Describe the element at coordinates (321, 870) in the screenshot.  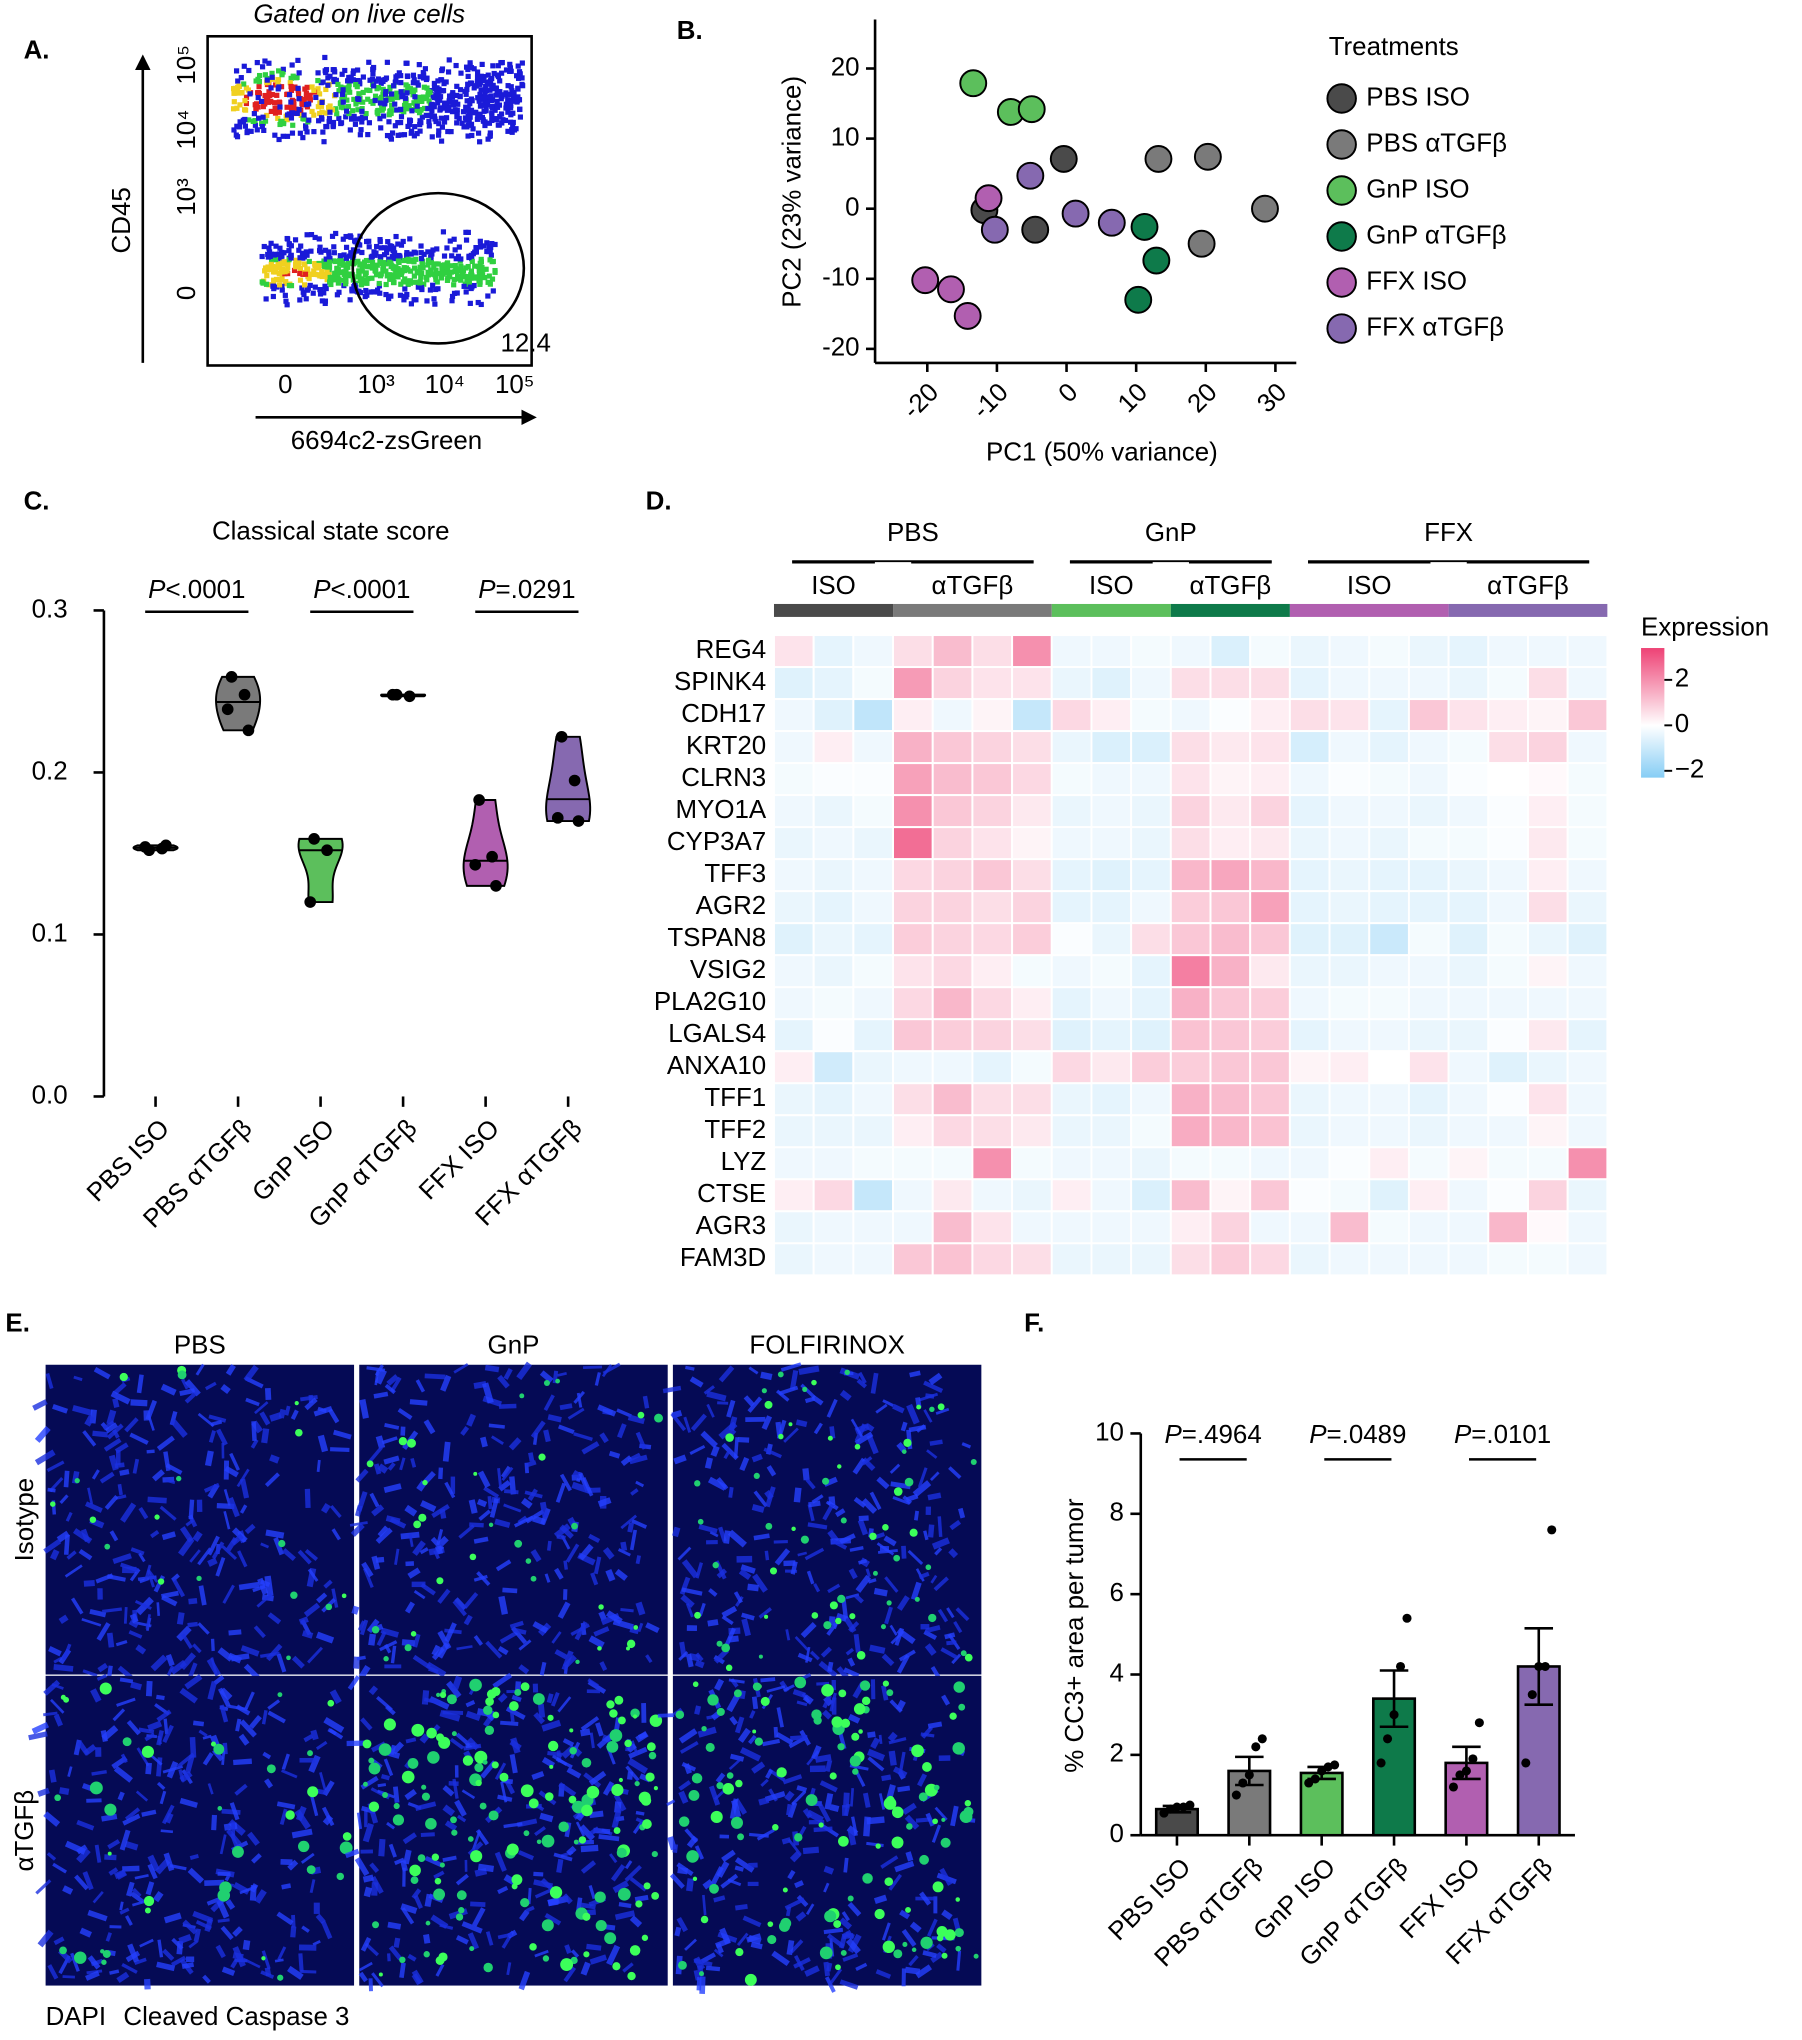
I see `violin` at that location.